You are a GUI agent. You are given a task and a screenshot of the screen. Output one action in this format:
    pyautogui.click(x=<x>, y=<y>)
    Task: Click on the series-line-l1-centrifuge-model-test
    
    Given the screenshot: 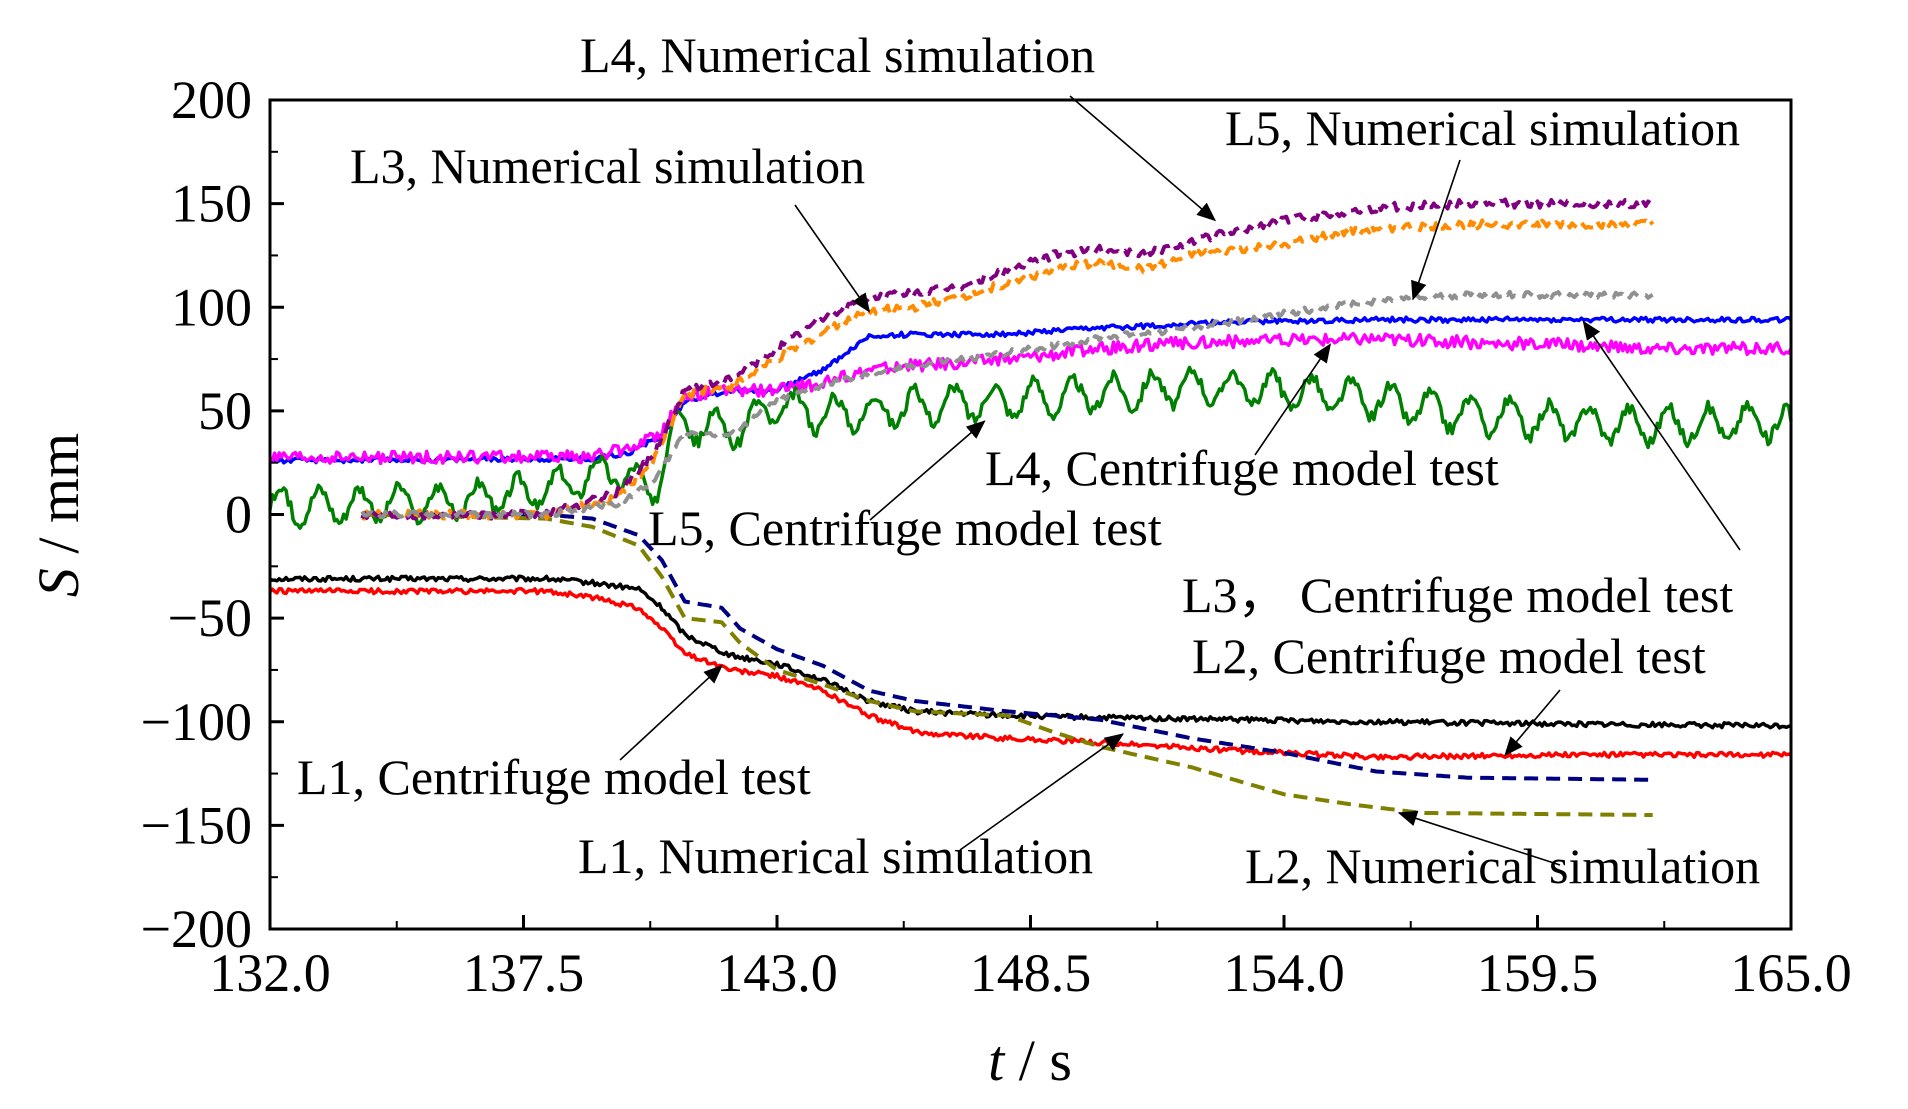 What is the action you would take?
    pyautogui.click(x=1030, y=652)
    